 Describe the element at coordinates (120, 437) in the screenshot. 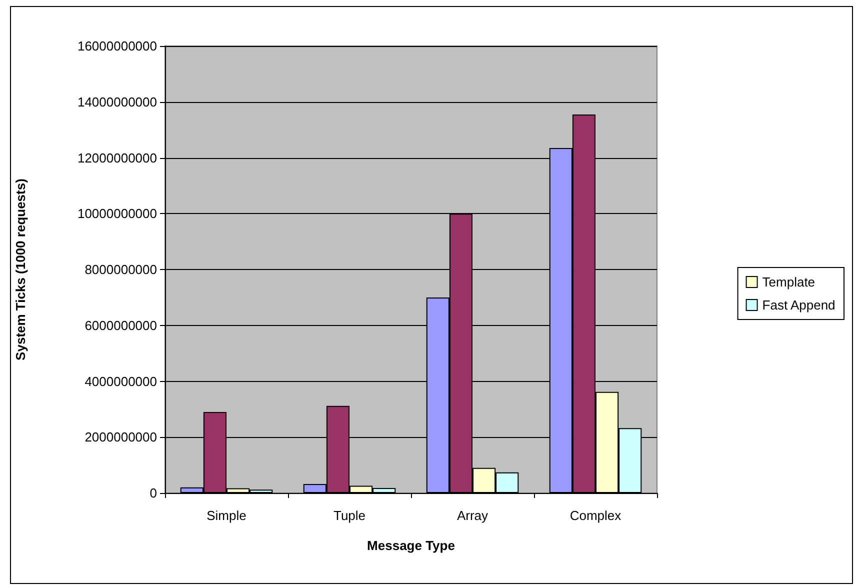

I see `y-tick-label: 2000000000` at that location.